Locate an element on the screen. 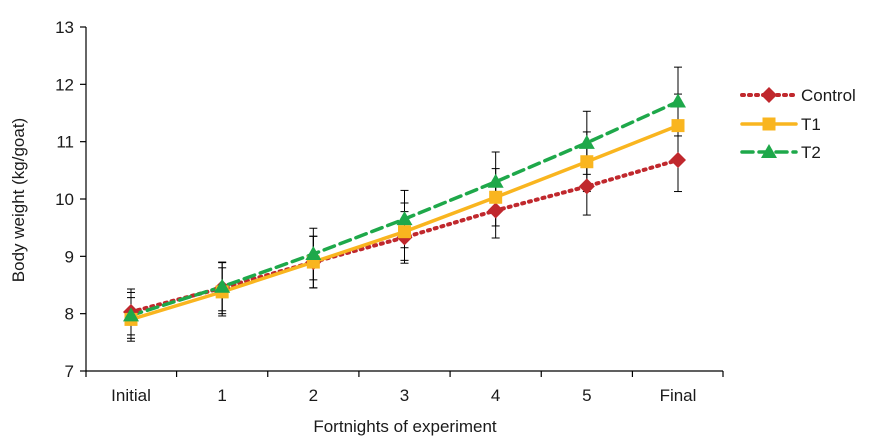 The height and width of the screenshot is (437, 870). x-tick-label: 2 is located at coordinates (313, 395).